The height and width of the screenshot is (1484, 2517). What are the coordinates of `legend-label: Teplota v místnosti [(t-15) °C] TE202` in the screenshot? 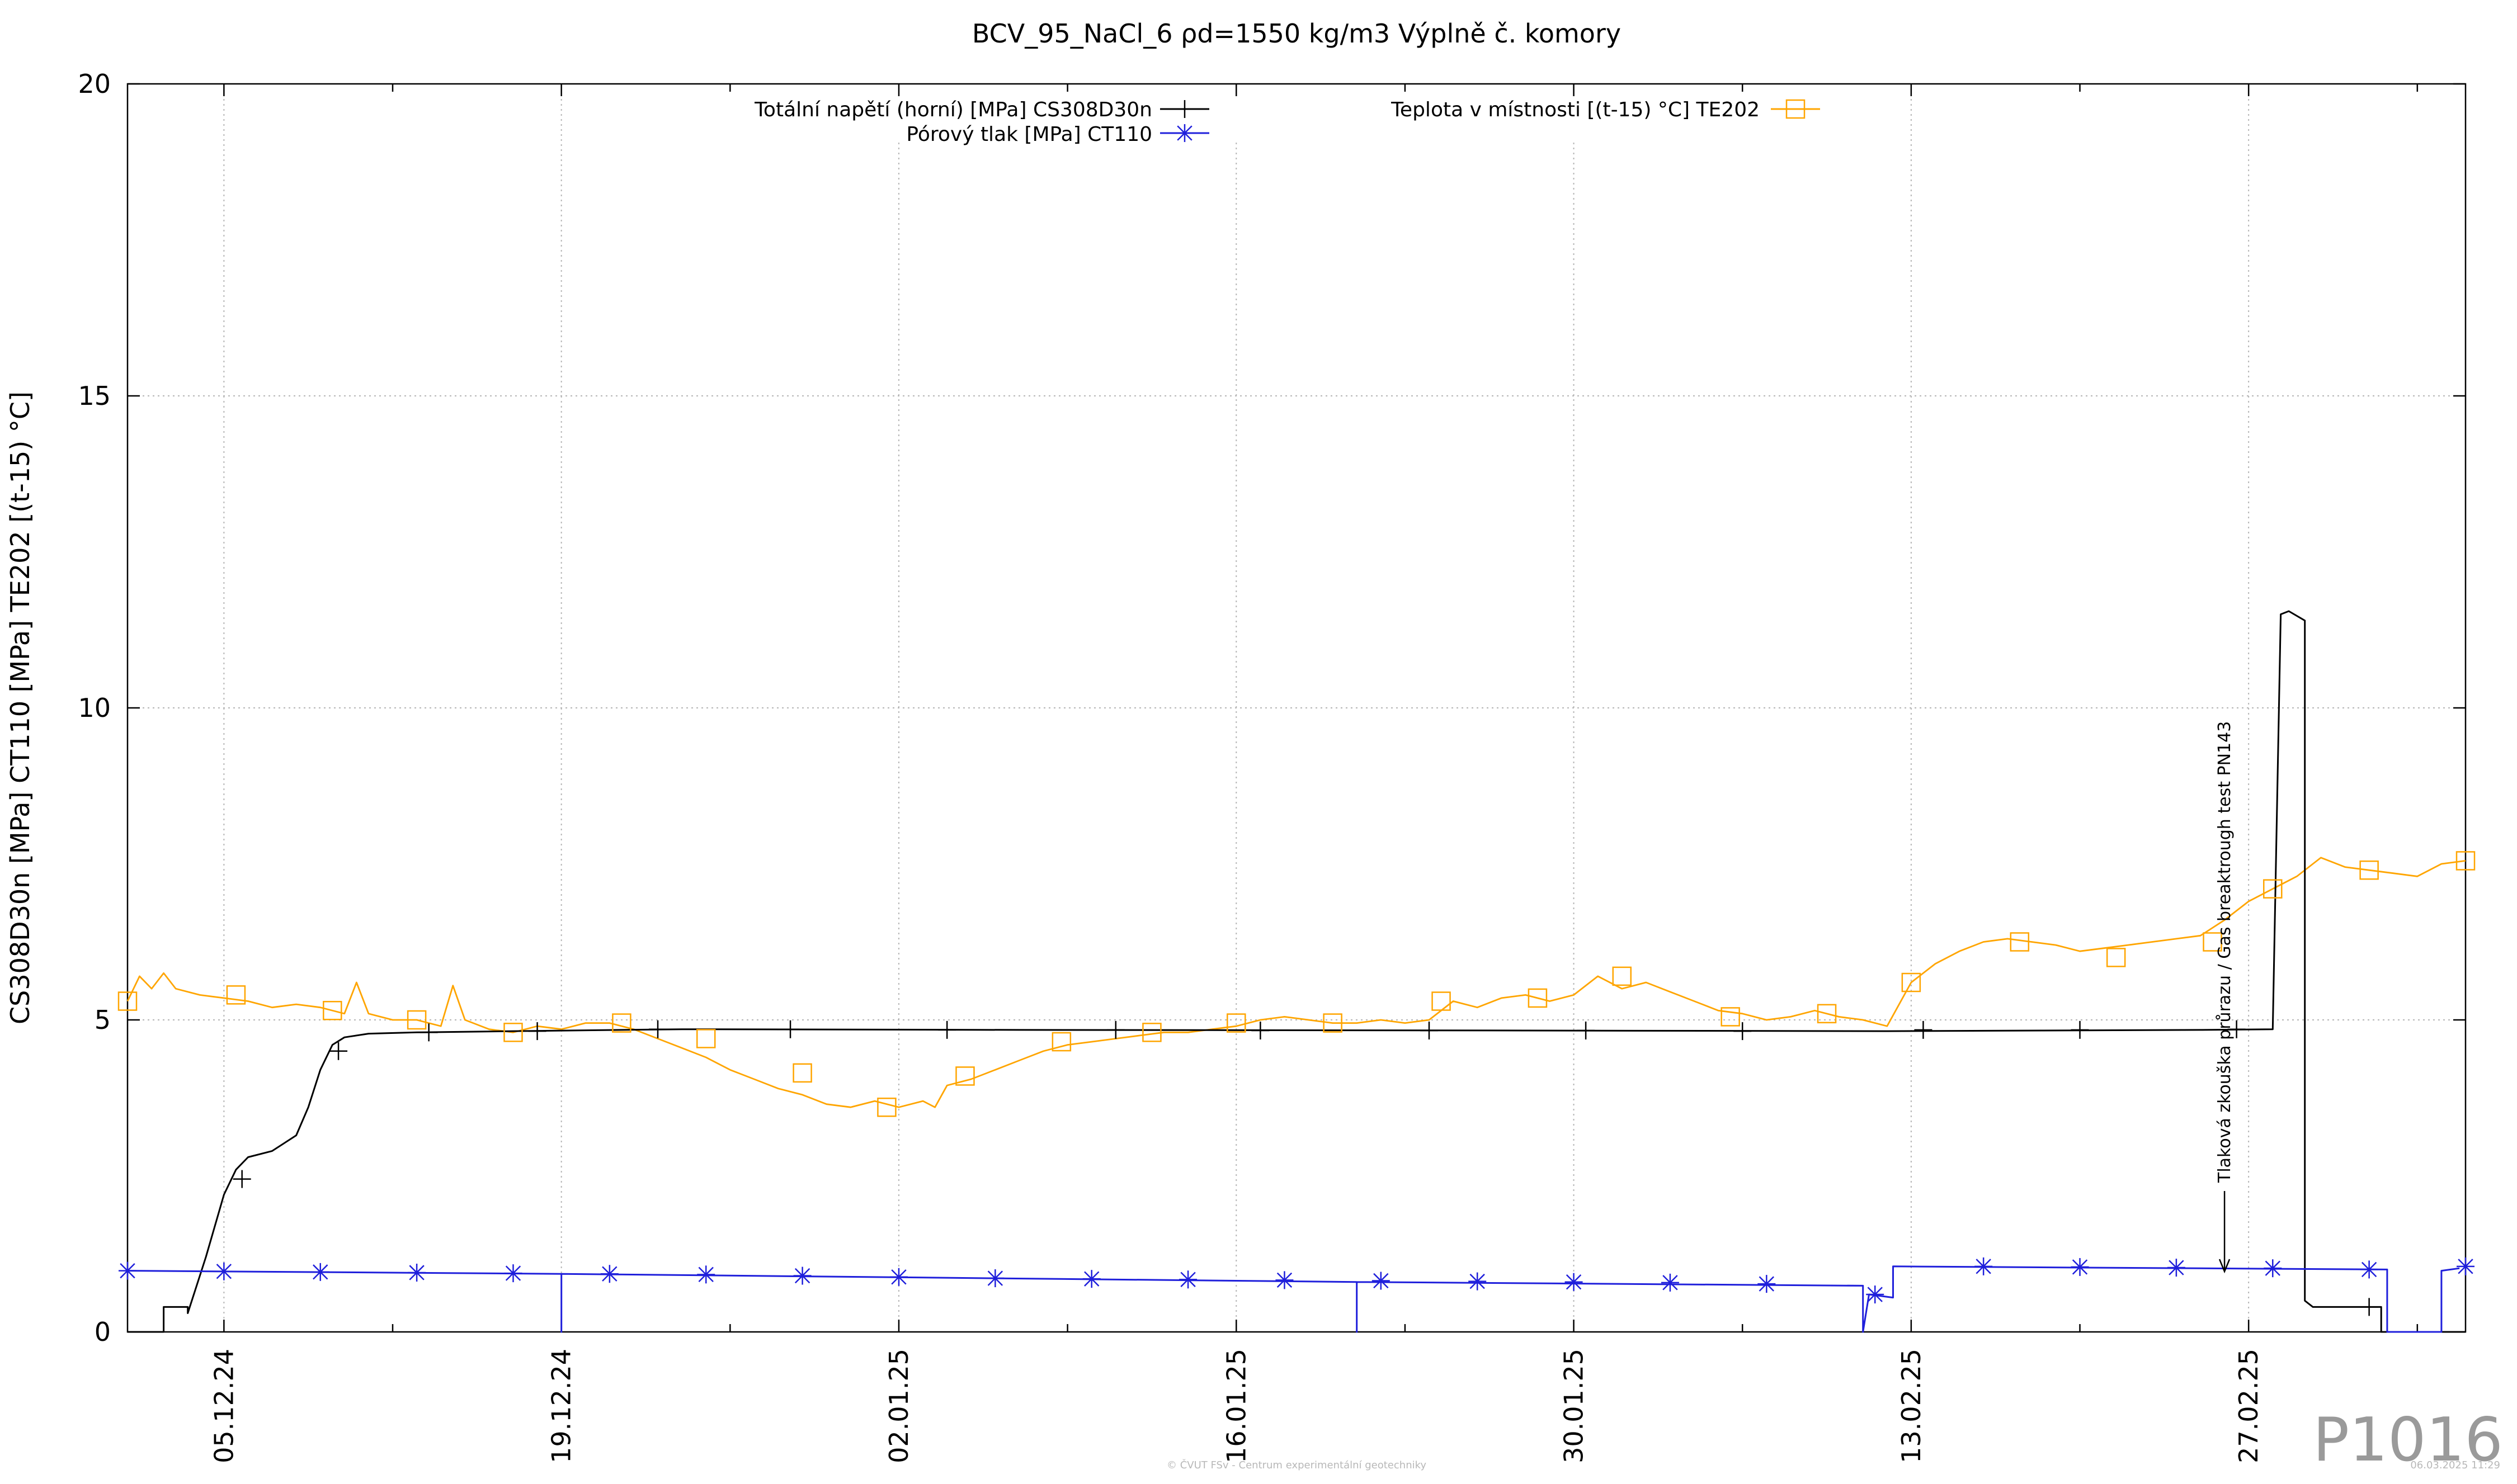 It's located at (1575, 109).